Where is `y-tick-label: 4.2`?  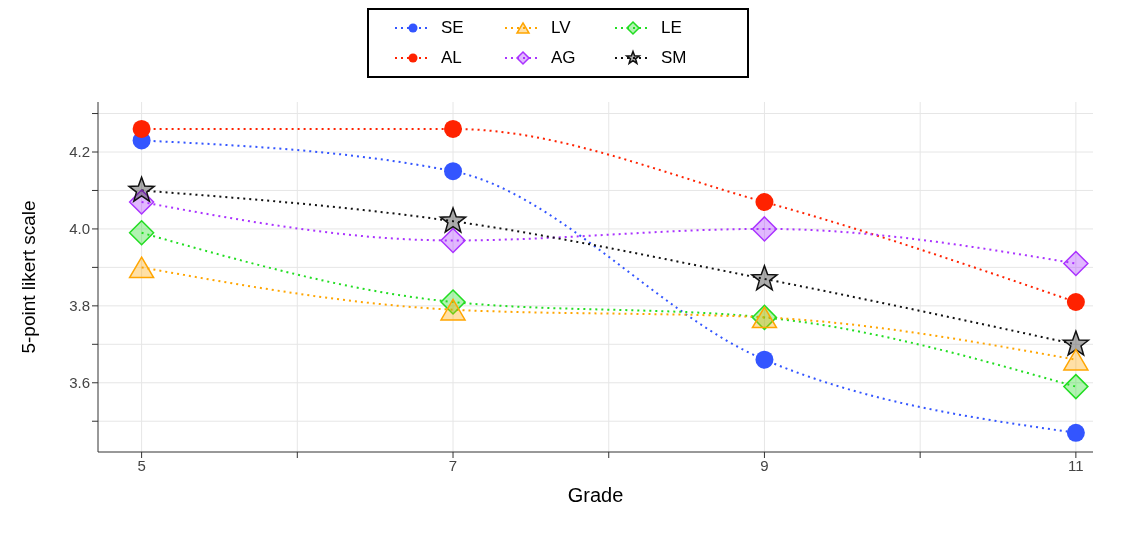 y-tick-label: 4.2 is located at coordinates (79, 152).